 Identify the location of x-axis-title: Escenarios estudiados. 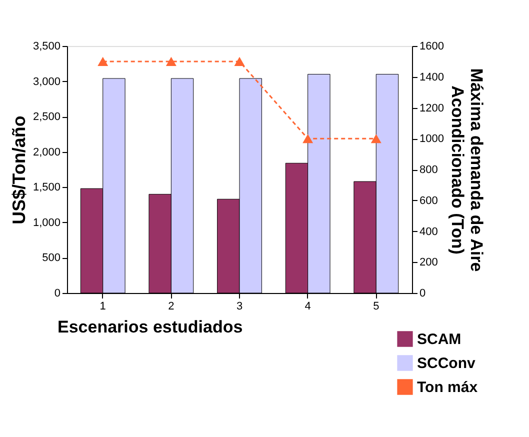
(150, 327).